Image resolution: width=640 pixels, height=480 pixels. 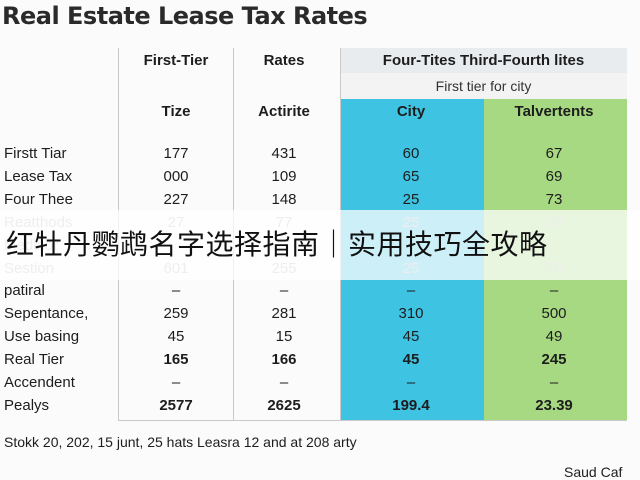 I want to click on table-cell: 73, so click(x=554, y=199).